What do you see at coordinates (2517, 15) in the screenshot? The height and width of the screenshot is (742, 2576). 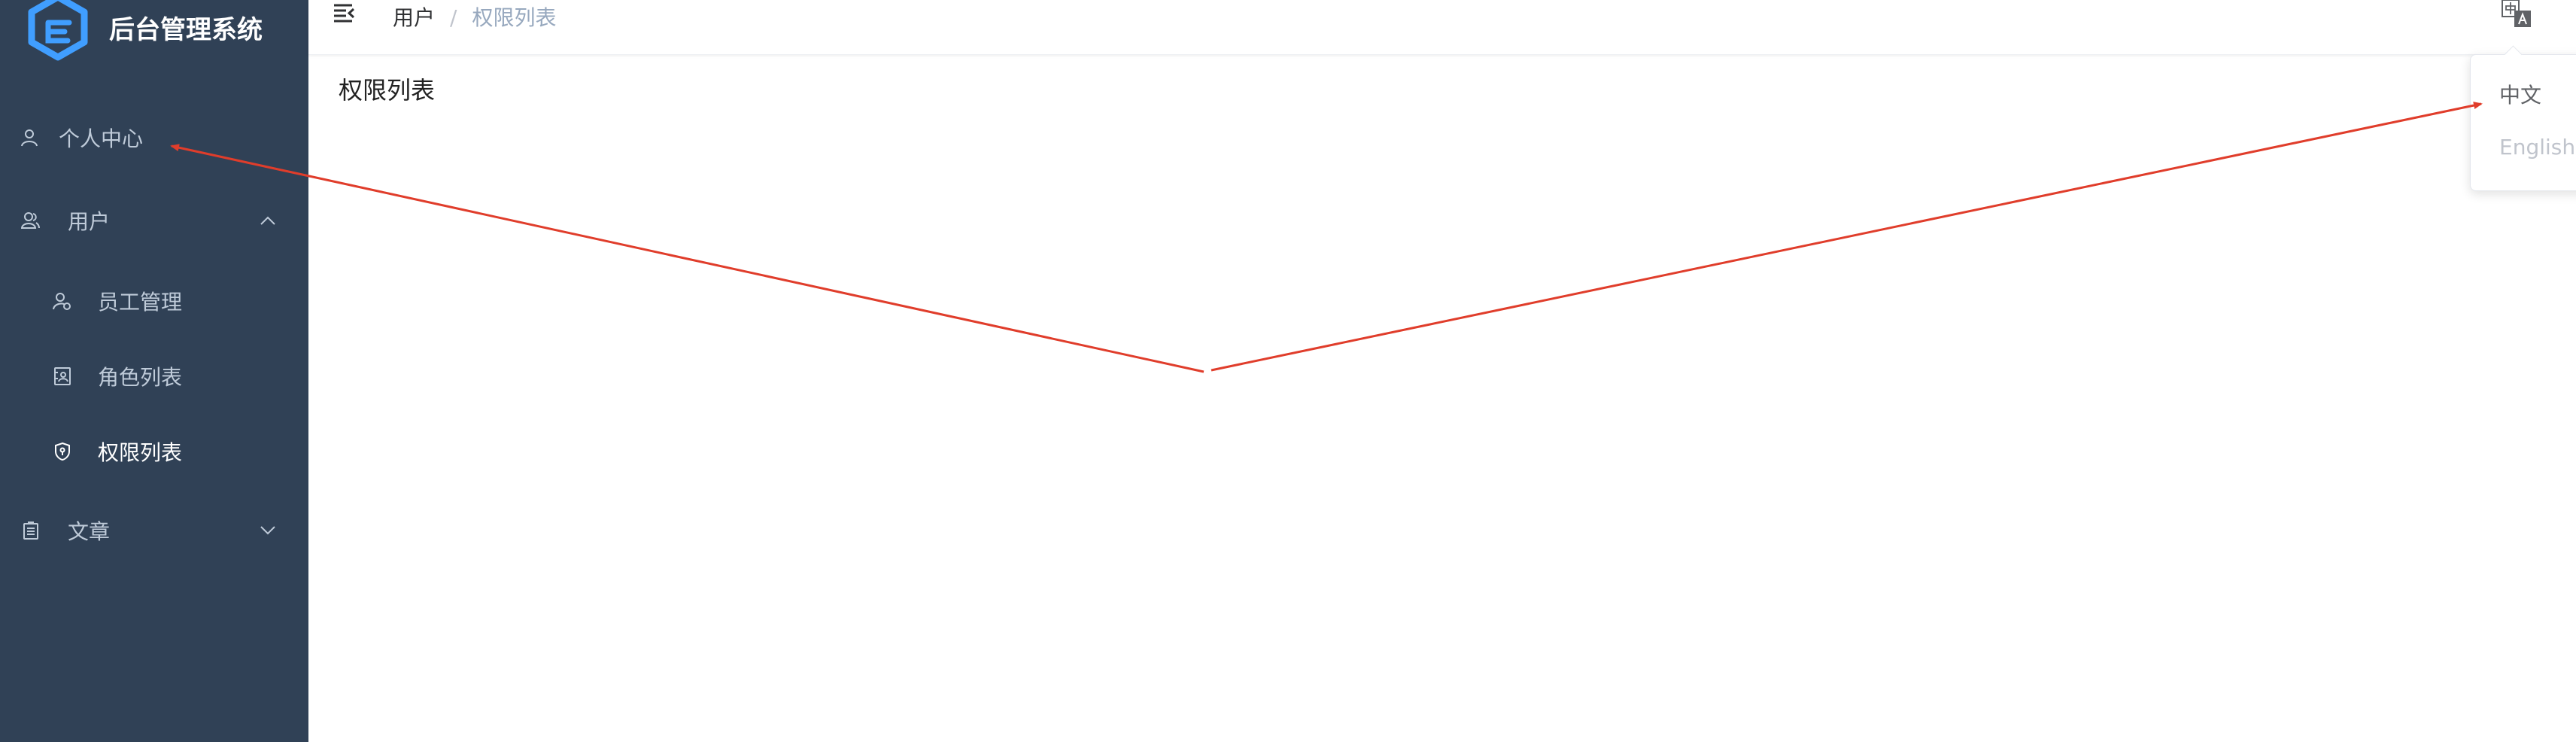 I see `translate-icon` at bounding box center [2517, 15].